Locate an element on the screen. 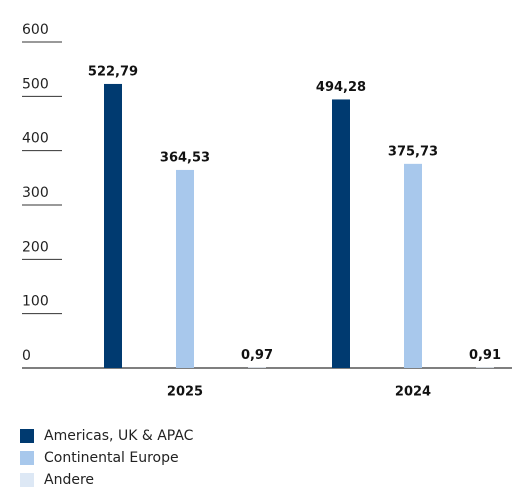 This screenshot has height=494, width=512. legend-label: Americas, UK & APAC is located at coordinates (119, 436).